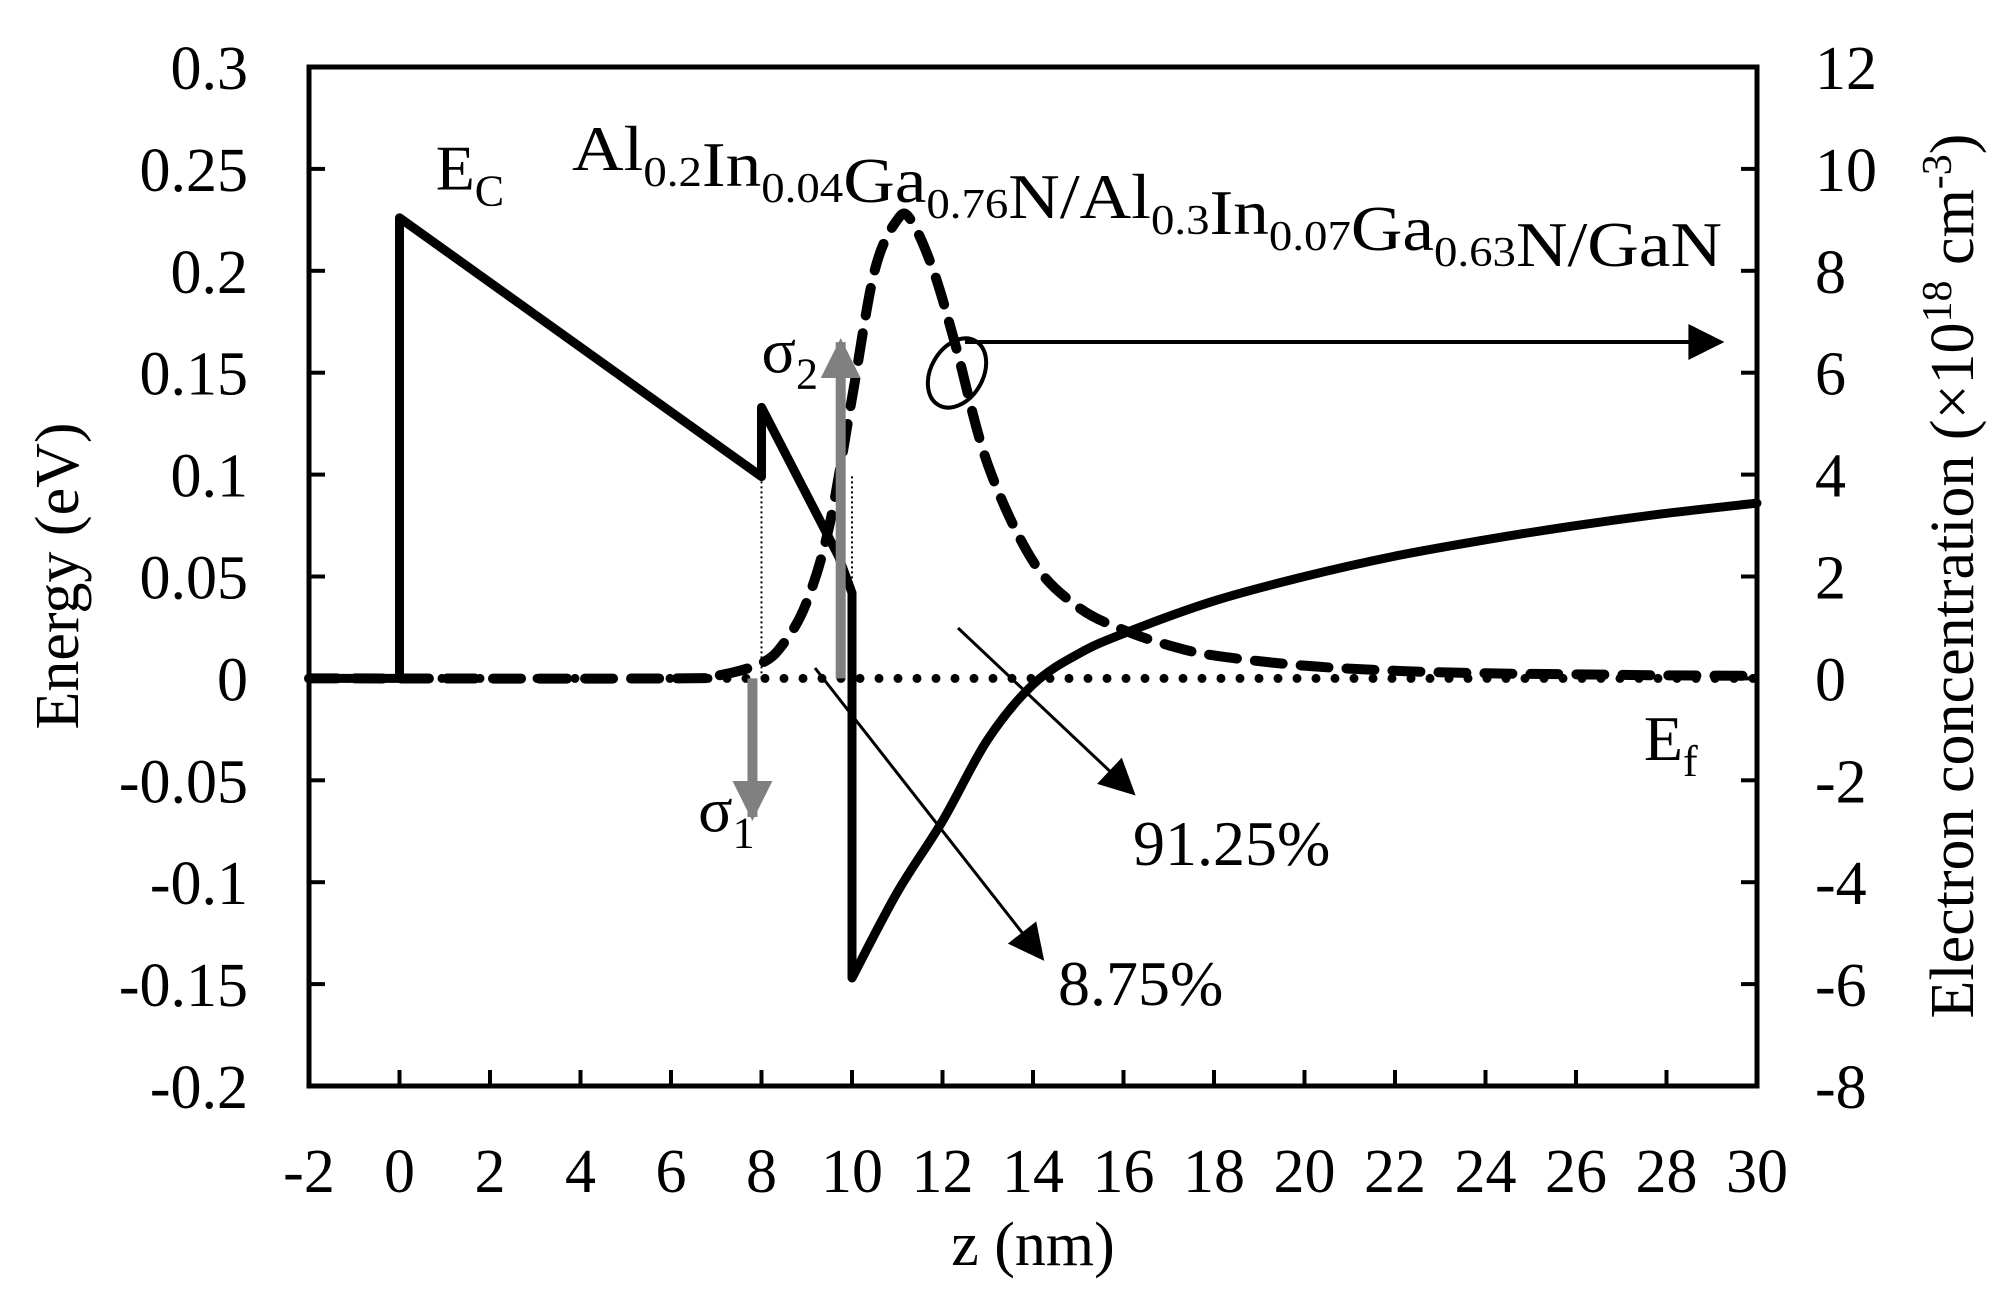 This screenshot has width=2008, height=1301. What do you see at coordinates (1046, 711) in the screenshot?
I see `pct-91-arrow-icon` at bounding box center [1046, 711].